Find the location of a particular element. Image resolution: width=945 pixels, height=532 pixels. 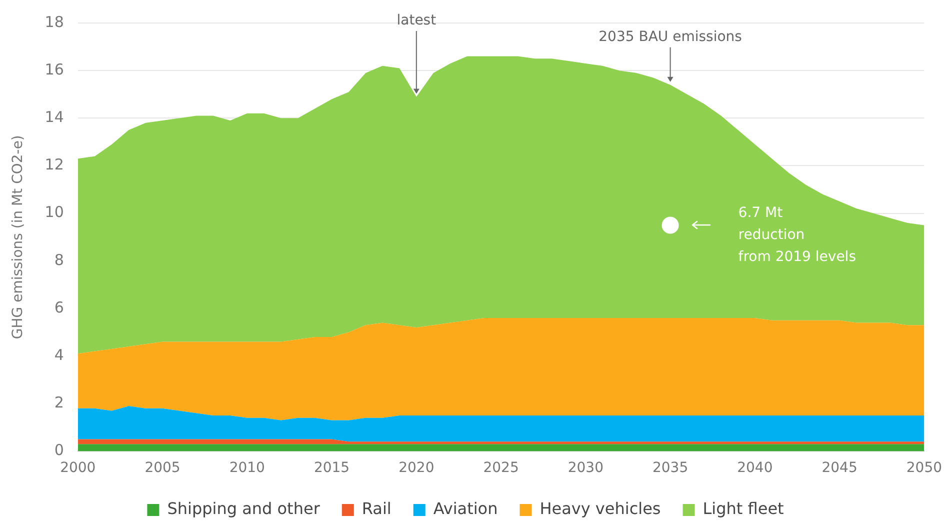

legend-label: Shipping and other is located at coordinates (243, 508).